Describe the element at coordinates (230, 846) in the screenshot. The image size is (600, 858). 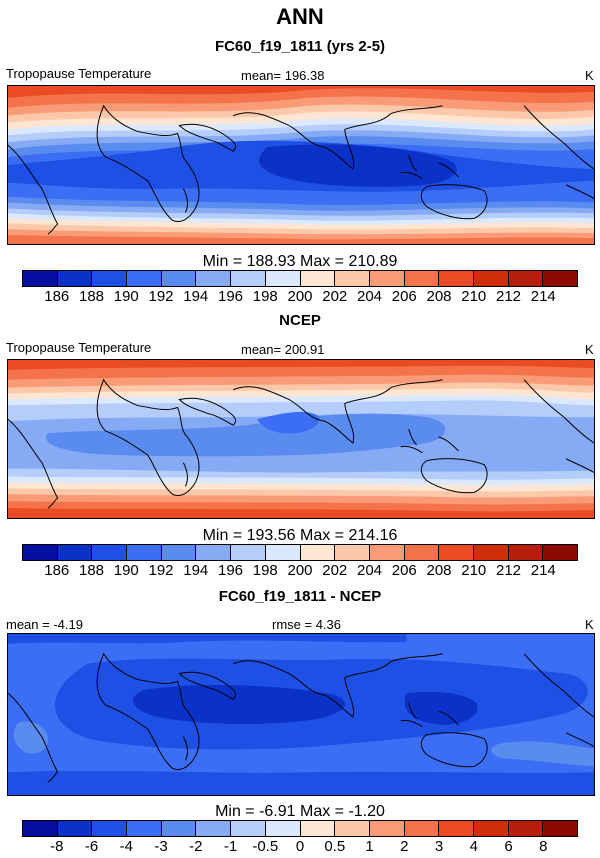
I see `tick-label: -1` at that location.